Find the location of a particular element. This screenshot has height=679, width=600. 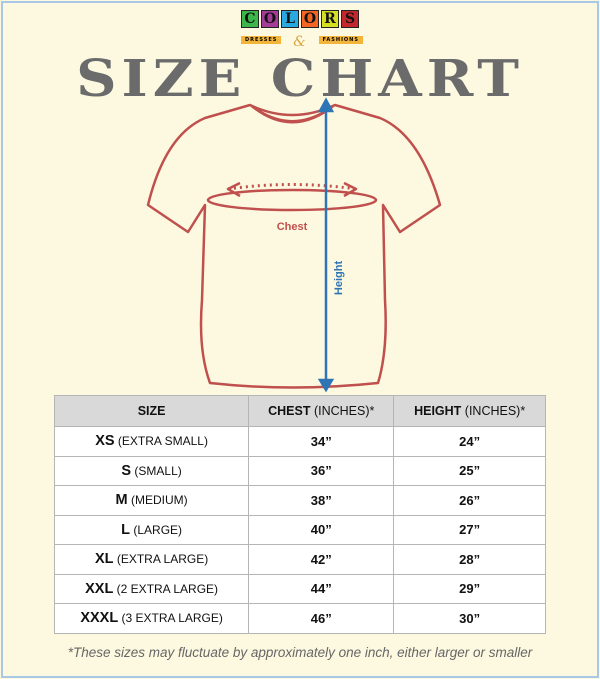

size-desc: (LARGE) is located at coordinates (156, 529).